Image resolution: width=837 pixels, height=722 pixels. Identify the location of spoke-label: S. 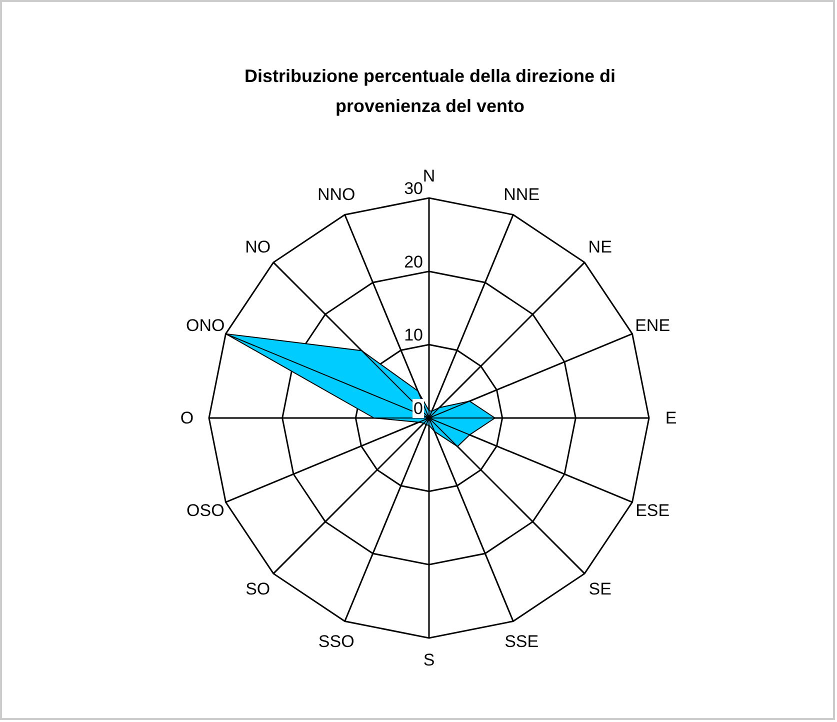
(429, 660).